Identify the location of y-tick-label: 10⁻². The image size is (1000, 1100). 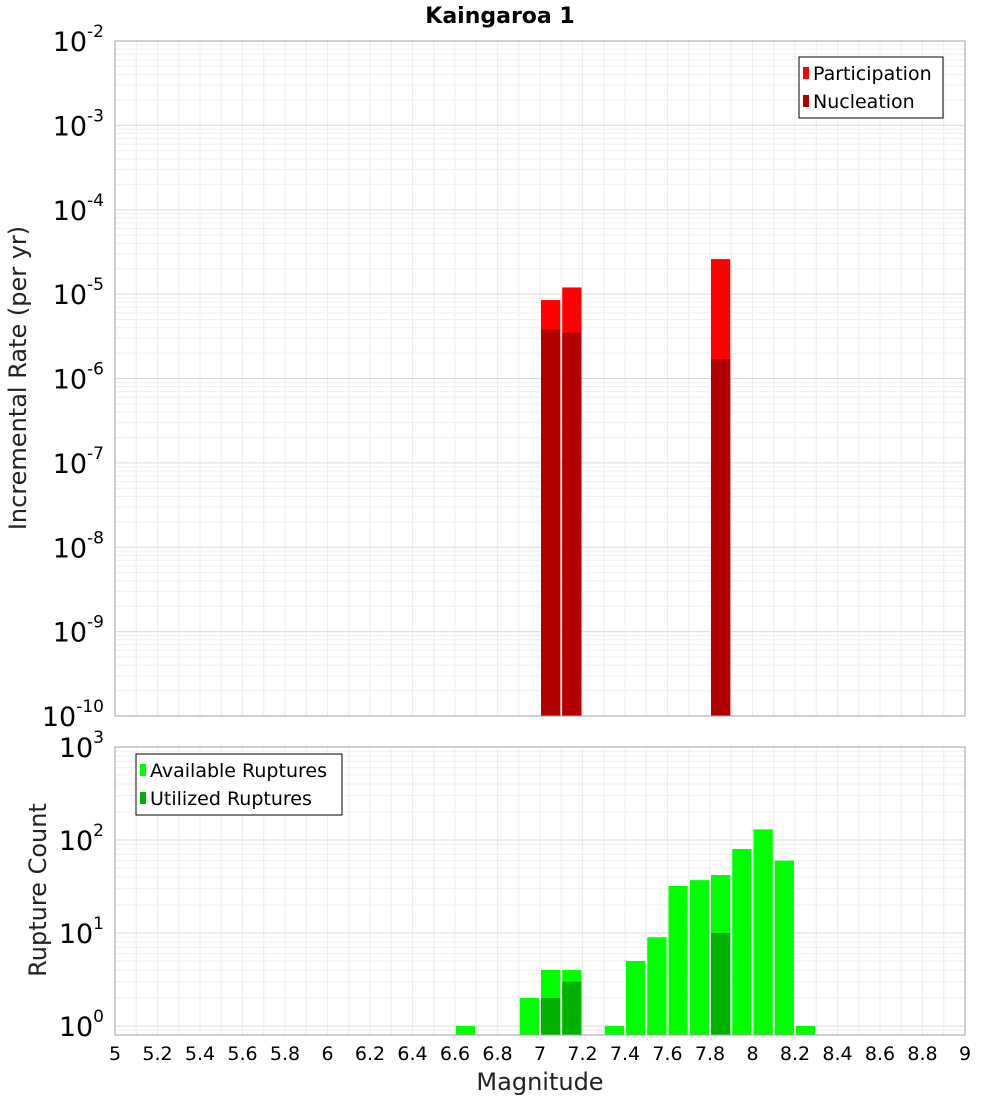
(78, 40).